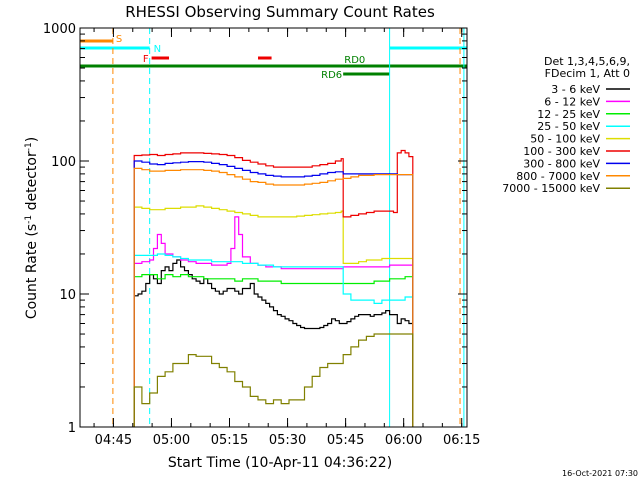  Describe the element at coordinates (72, 428) in the screenshot. I see `y-tick-label: 1` at that location.